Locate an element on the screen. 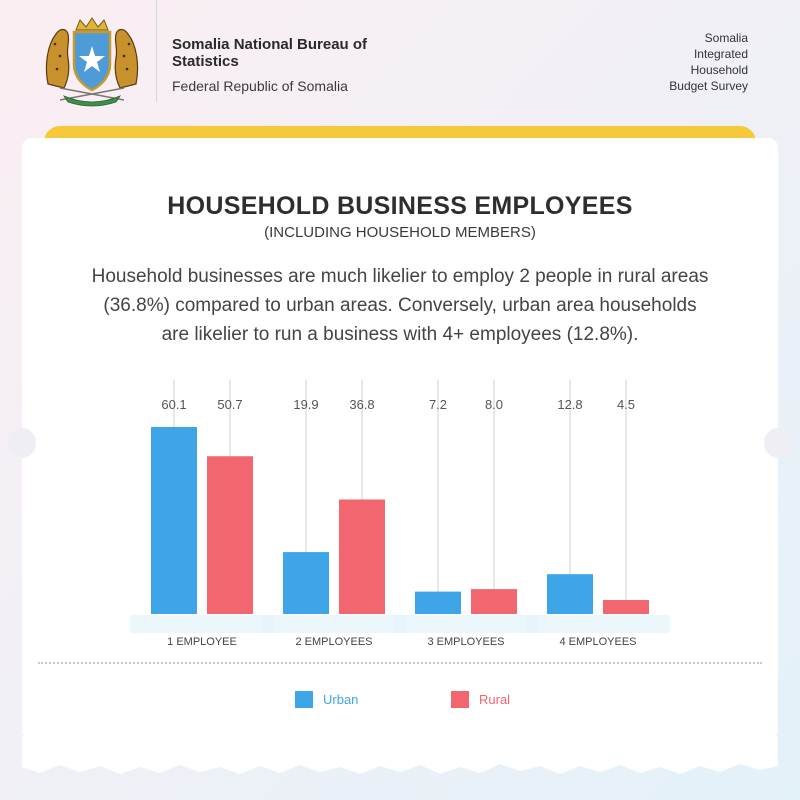 This screenshot has width=800, height=800. survey-line: Integrated is located at coordinates (720, 54).